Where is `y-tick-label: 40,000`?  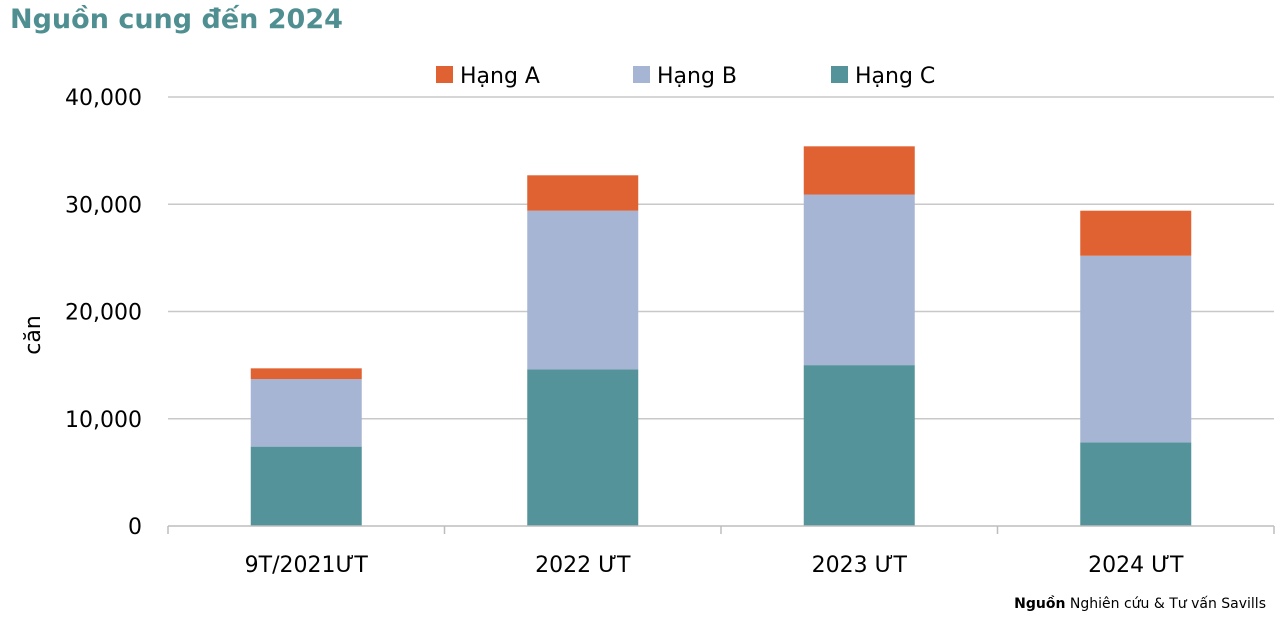 y-tick-label: 40,000 is located at coordinates (103, 98).